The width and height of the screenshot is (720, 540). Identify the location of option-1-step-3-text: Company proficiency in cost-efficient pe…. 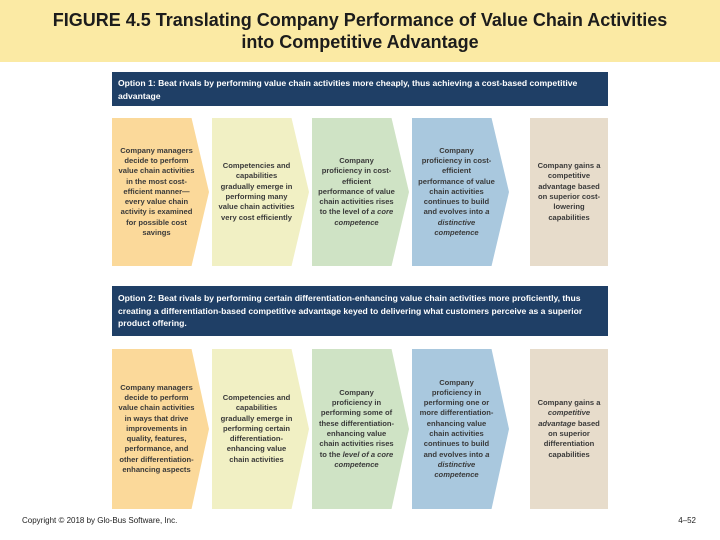
(356, 192).